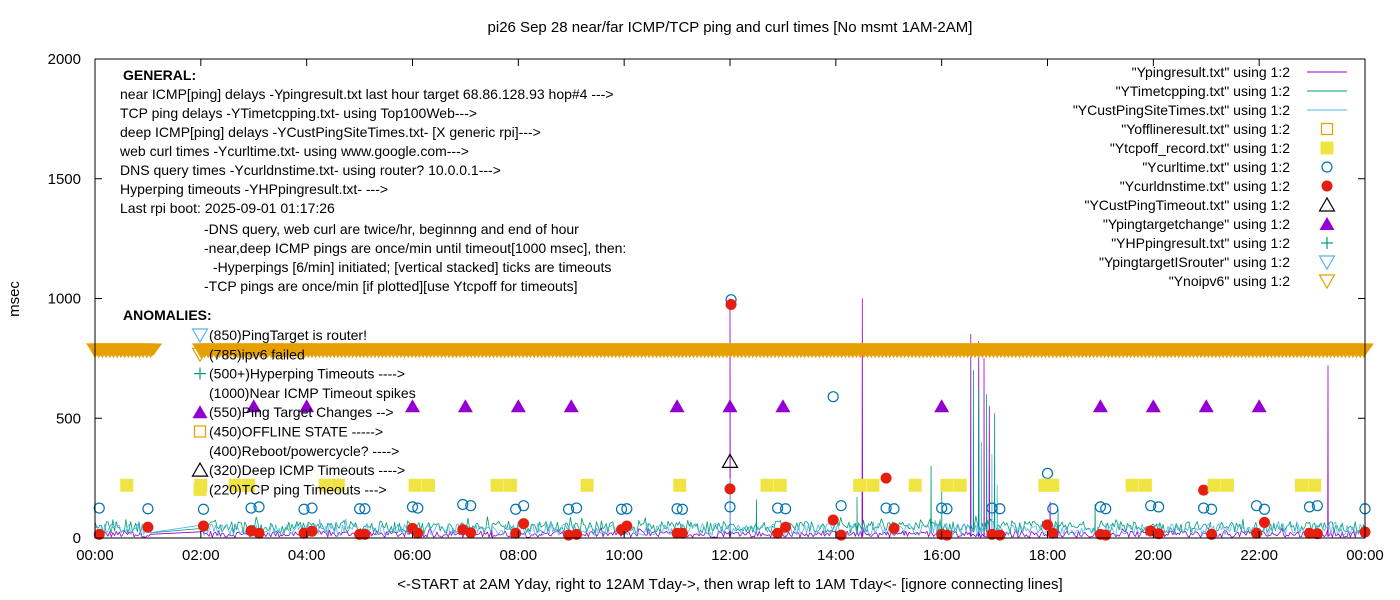  What do you see at coordinates (1205, 129) in the screenshot?
I see `legend-entry-label: "Yofflineresult.txt" using 1:2` at bounding box center [1205, 129].